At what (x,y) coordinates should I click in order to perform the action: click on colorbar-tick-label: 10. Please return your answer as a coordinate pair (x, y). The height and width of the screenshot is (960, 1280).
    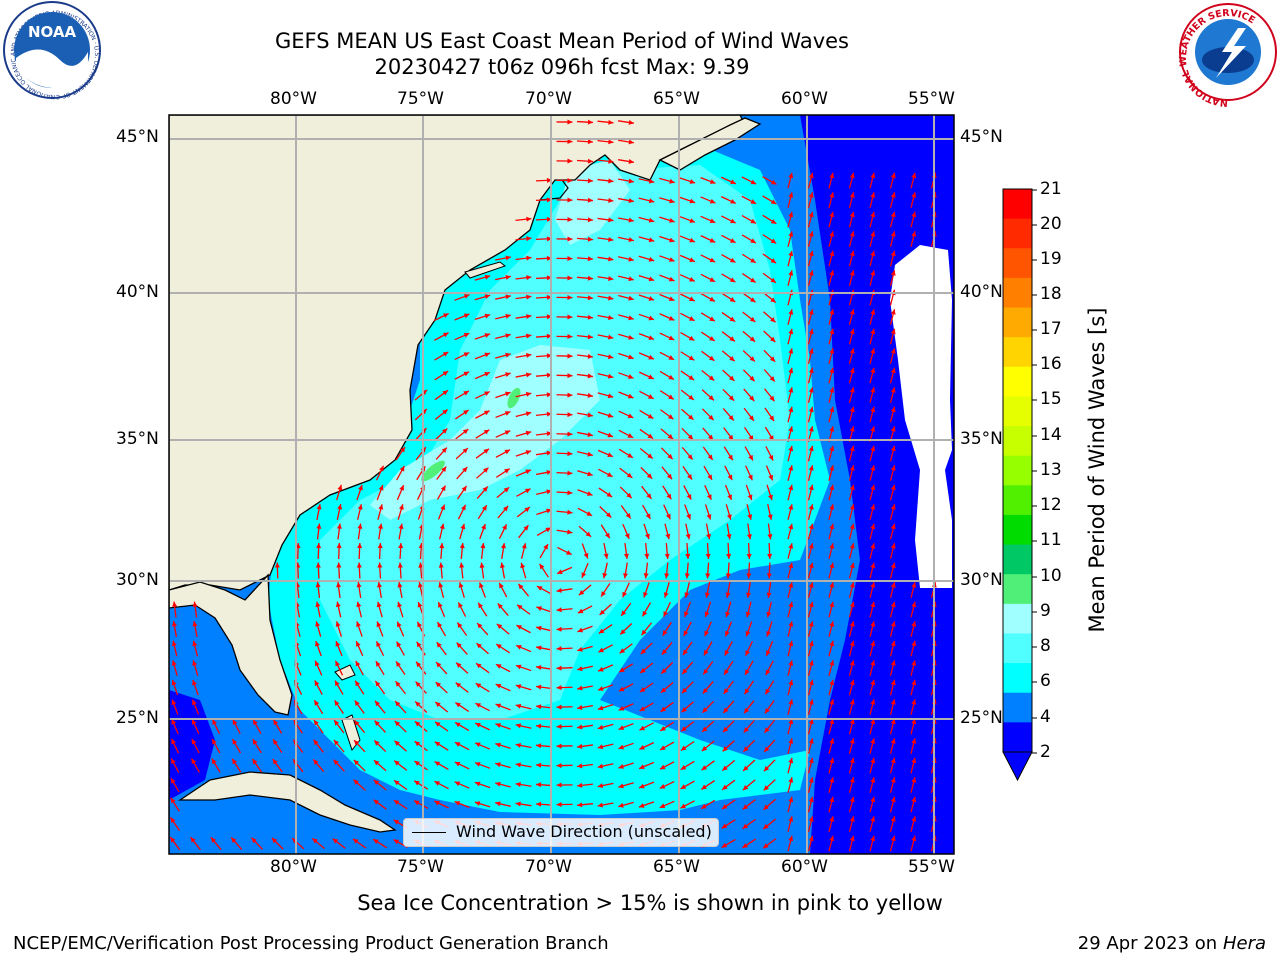
    Looking at the image, I should click on (1051, 576).